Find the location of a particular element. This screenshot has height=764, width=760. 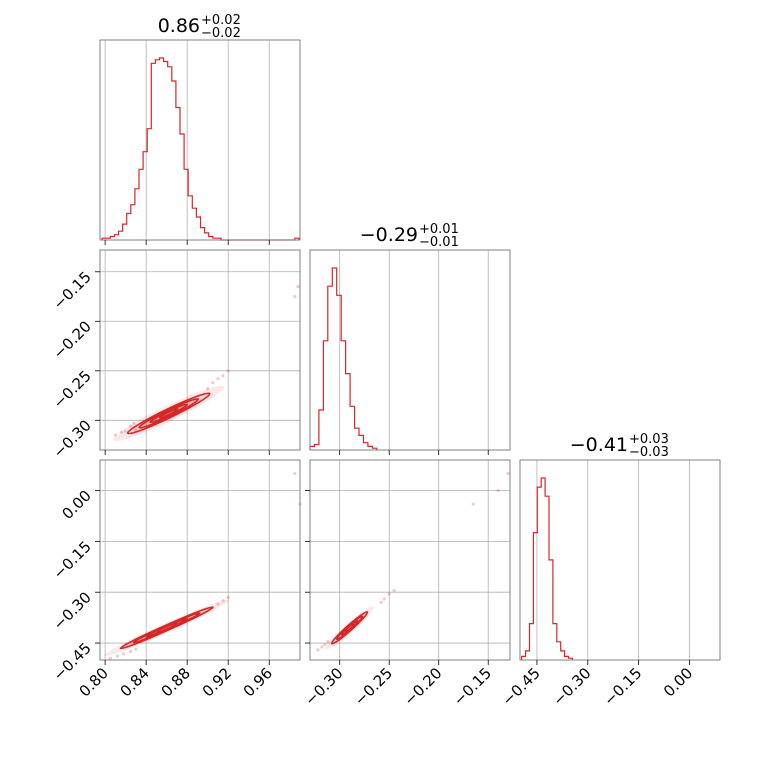

x-tick-label: 0.00 is located at coordinates (678, 682).